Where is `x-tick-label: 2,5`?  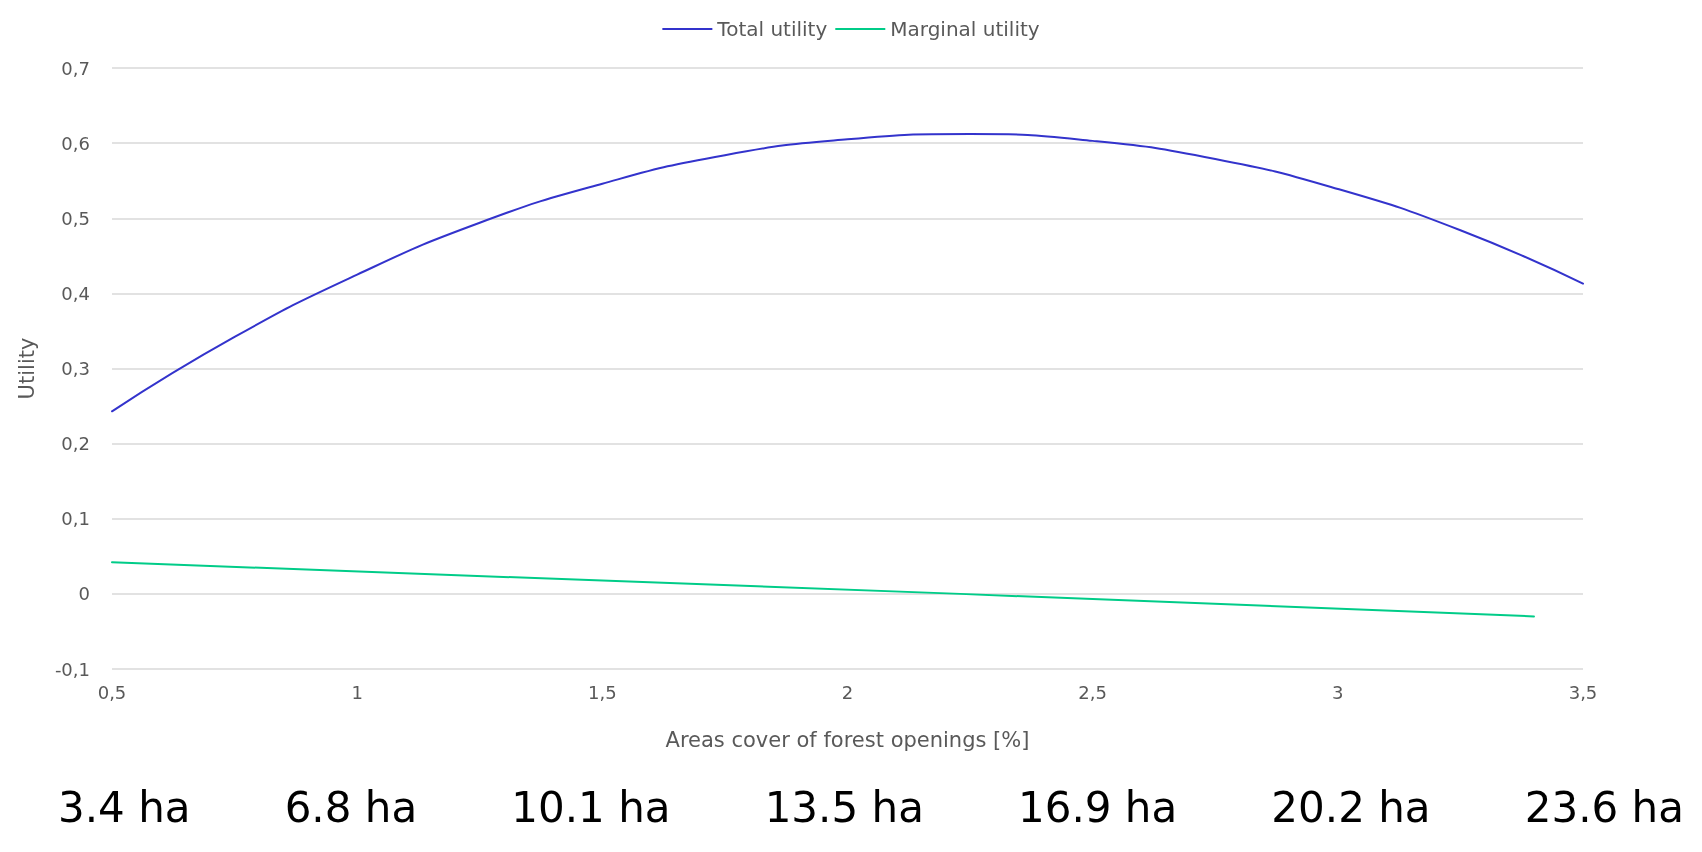
x-tick-label: 2,5 is located at coordinates (1092, 692).